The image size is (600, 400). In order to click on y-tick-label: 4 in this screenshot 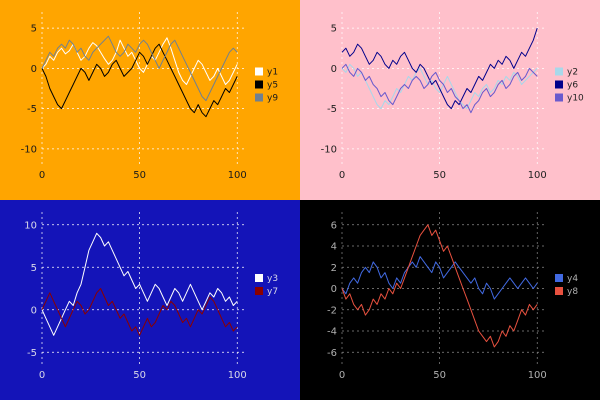, I will do `click(334, 247)`.